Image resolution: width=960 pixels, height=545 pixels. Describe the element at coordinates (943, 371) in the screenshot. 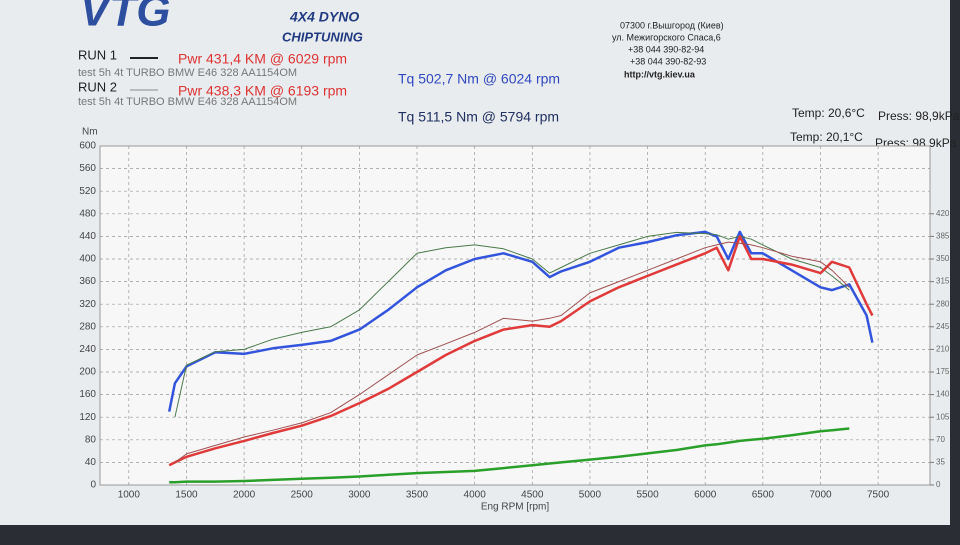

I see `y2-tick-label: 175` at that location.